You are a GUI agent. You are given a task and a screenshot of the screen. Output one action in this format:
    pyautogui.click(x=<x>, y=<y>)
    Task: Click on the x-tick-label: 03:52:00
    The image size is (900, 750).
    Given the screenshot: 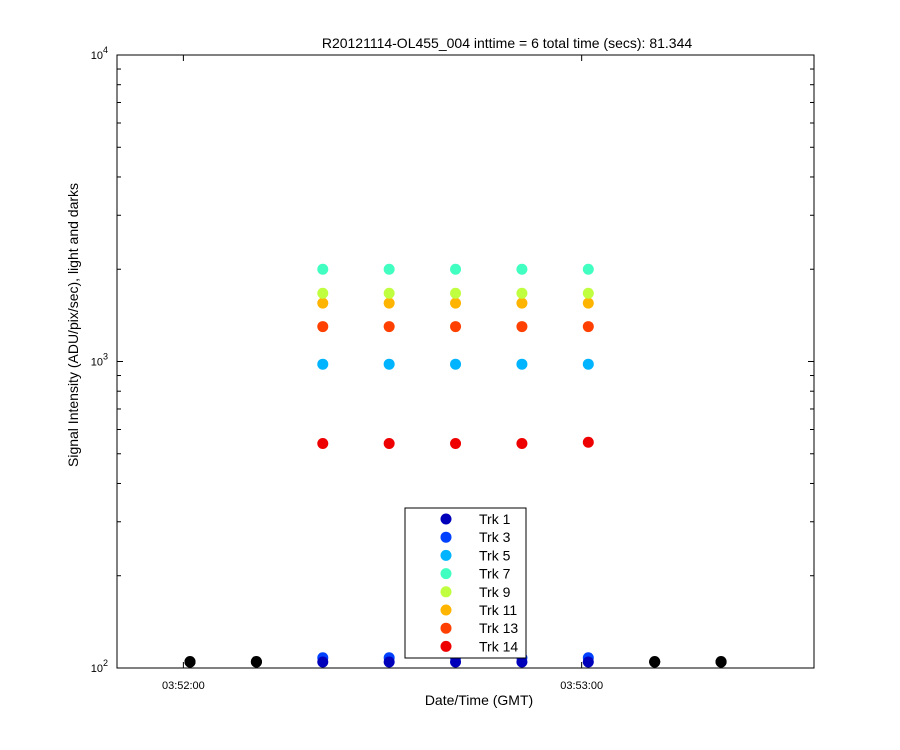 What is the action you would take?
    pyautogui.click(x=183, y=686)
    